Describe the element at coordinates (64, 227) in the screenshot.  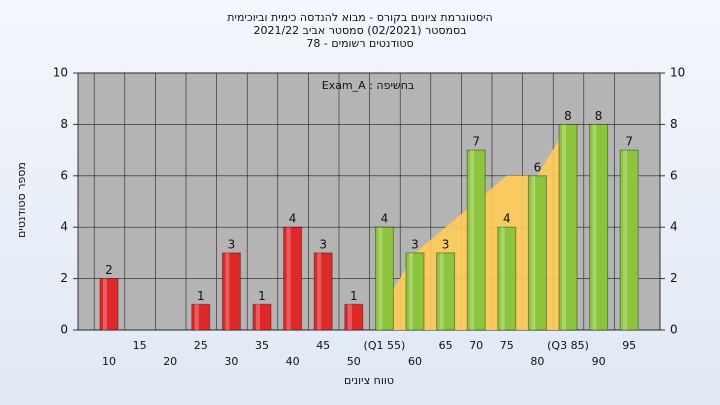
I see `y-tick-label: 4` at that location.